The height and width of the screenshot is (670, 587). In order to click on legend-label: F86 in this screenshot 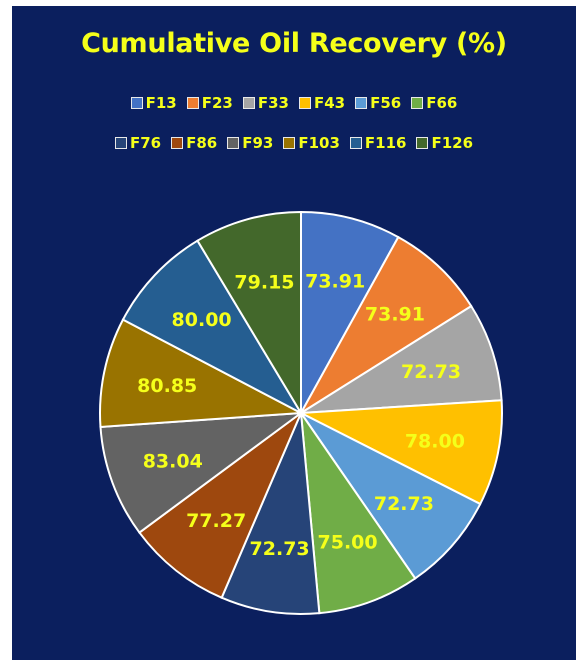, I will do `click(202, 143)`.